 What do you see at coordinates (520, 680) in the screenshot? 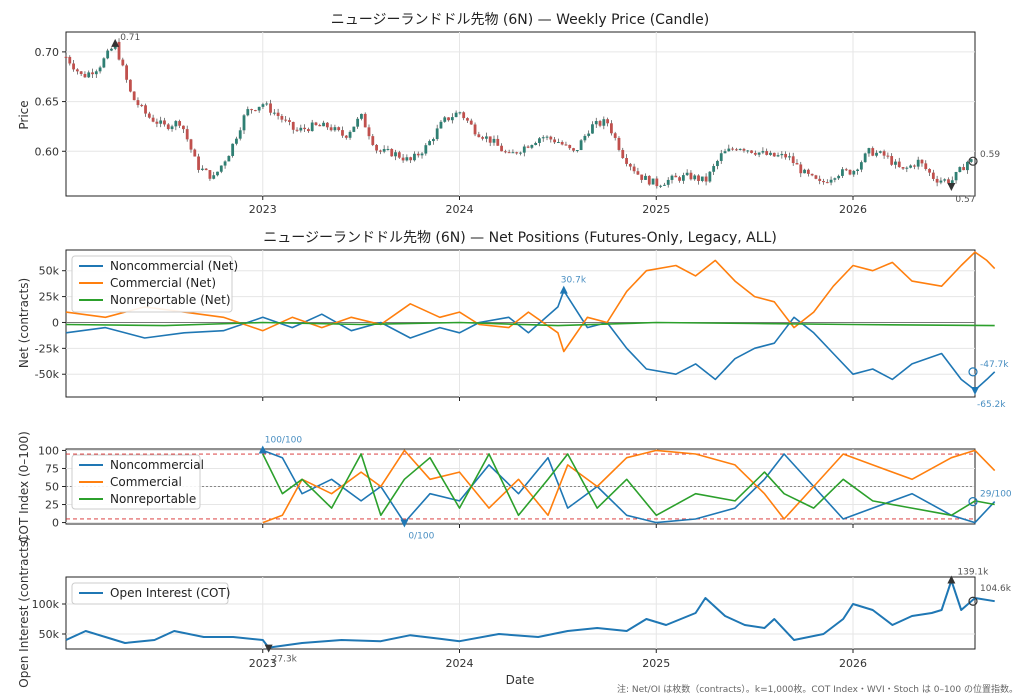
I see `x-axis-label: Date` at bounding box center [520, 680].